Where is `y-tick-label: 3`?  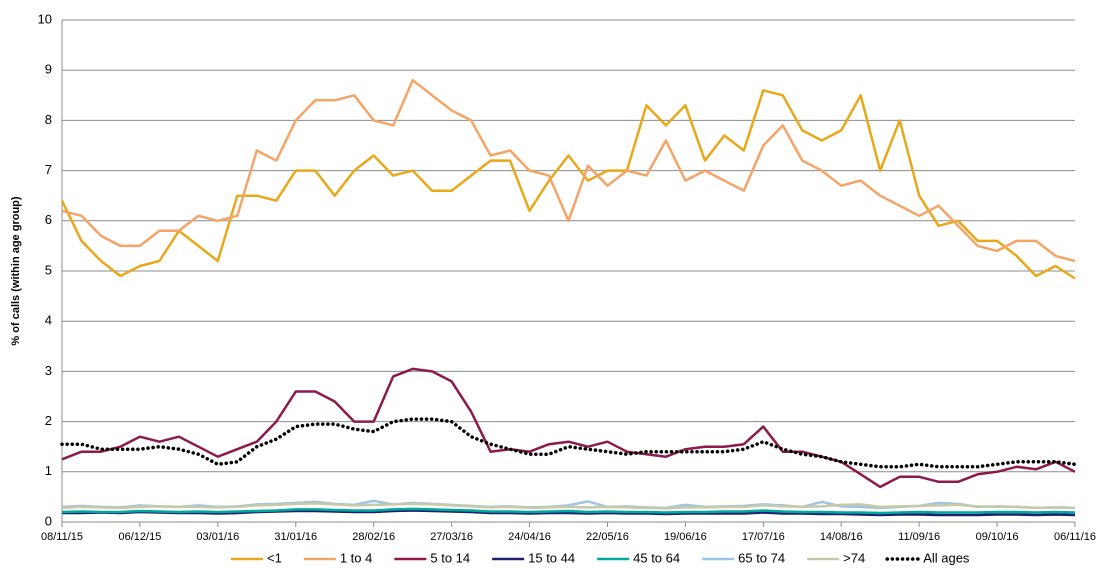 y-tick-label: 3 is located at coordinates (48, 370).